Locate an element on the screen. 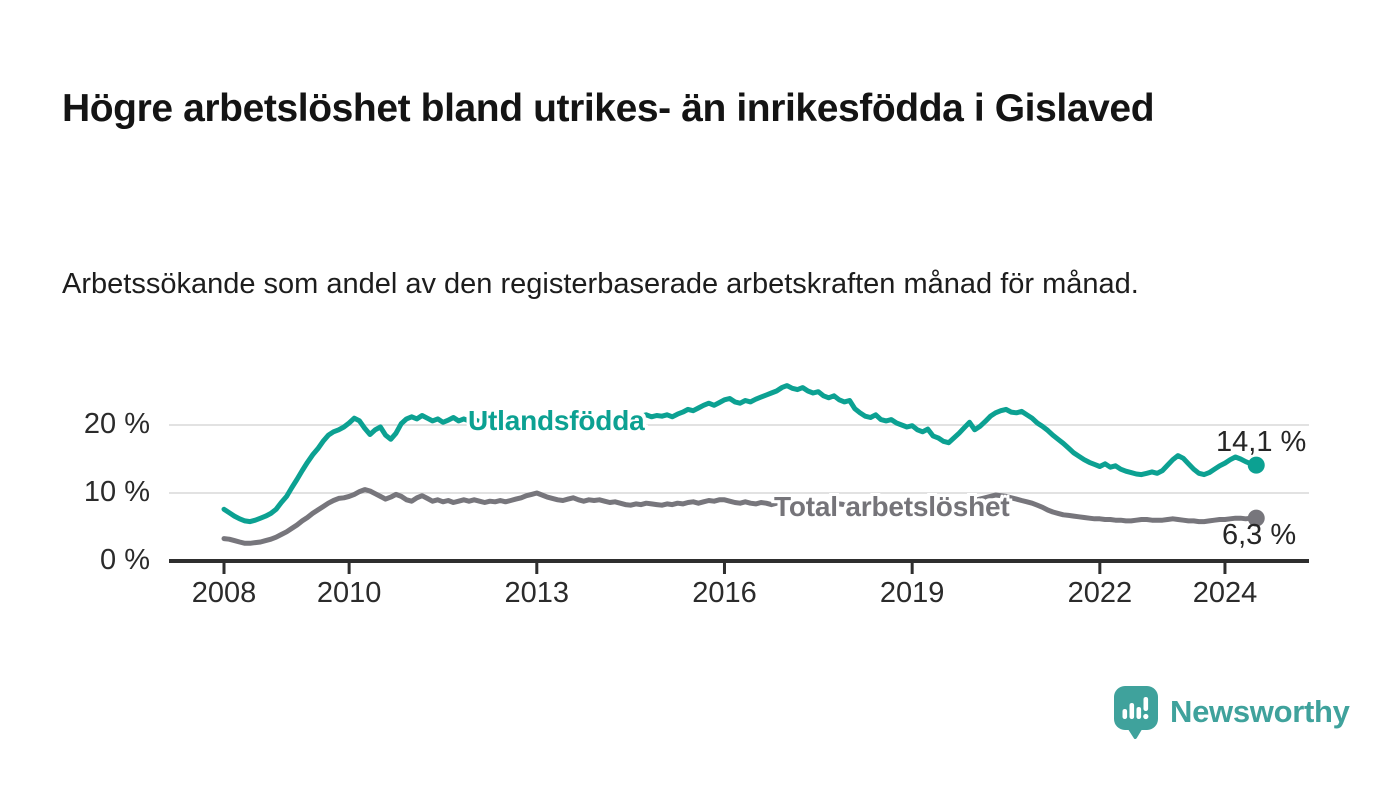 Image resolution: width=1400 pixels, height=794 pixels. y-tick-label: 20 % is located at coordinates (116, 424).